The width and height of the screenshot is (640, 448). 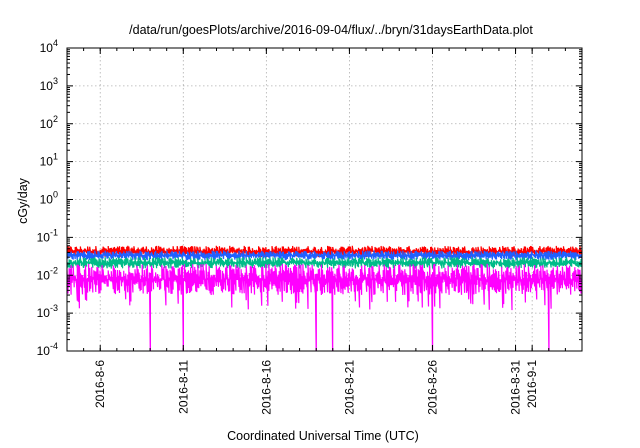 I want to click on x-tick-label: 2016-8-26, so click(x=432, y=387).